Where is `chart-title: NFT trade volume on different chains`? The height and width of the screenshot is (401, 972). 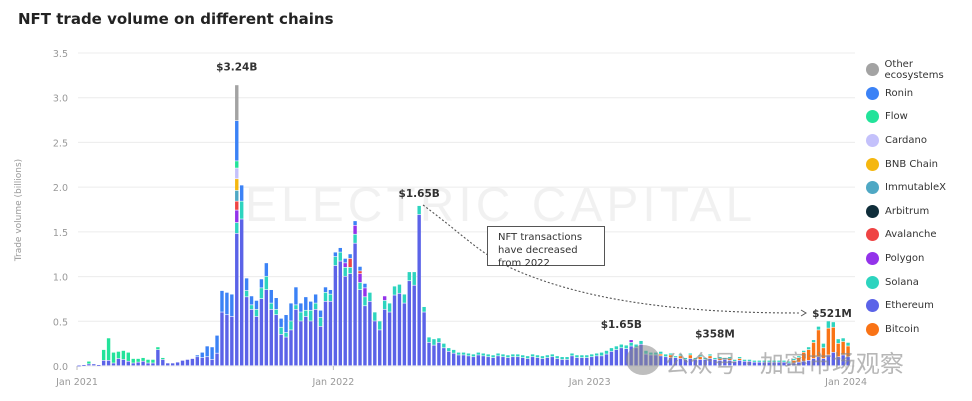
chart-title: NFT trade volume on different chains is located at coordinates (176, 19).